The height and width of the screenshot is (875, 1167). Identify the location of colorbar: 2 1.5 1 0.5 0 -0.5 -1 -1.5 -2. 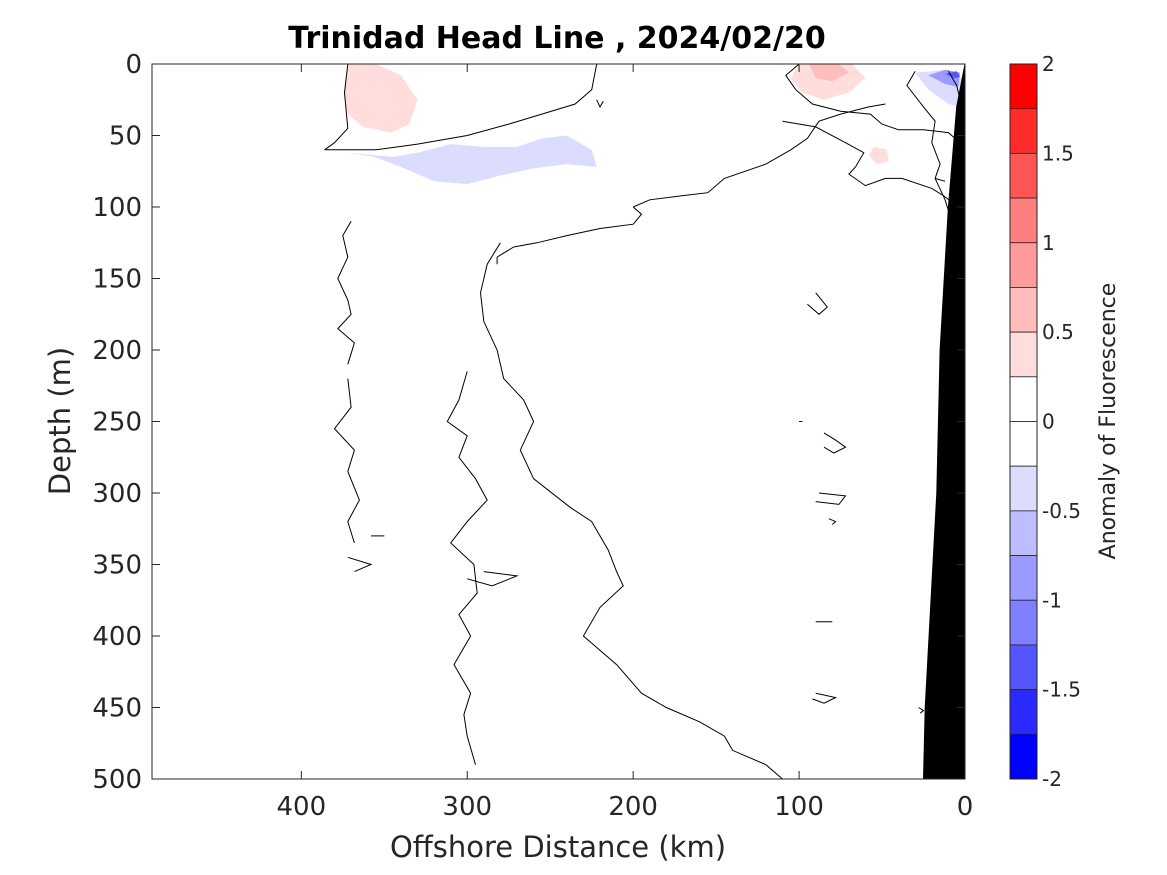
(1045, 421).